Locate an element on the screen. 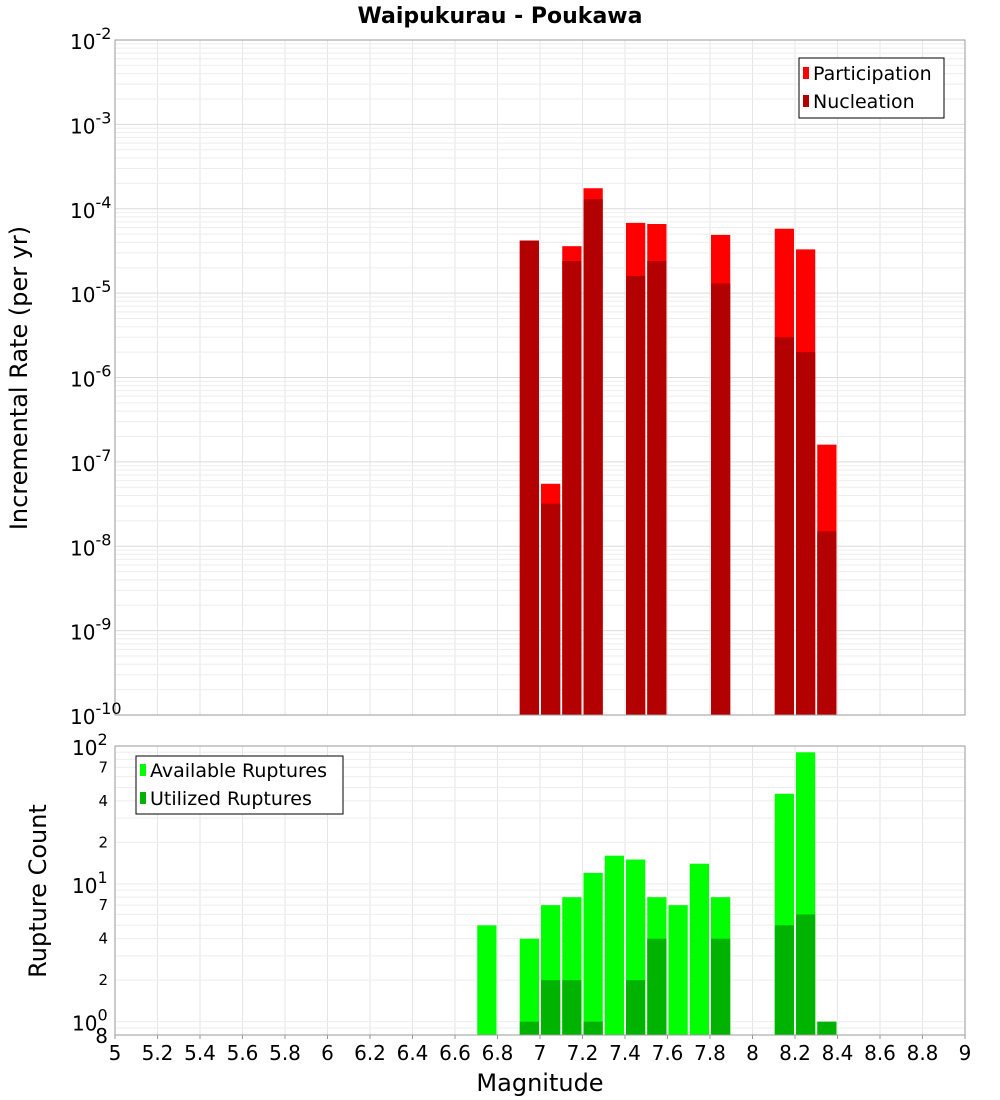 This screenshot has height=1100, width=1000. x-tick-label: 5.8 is located at coordinates (285, 1053).